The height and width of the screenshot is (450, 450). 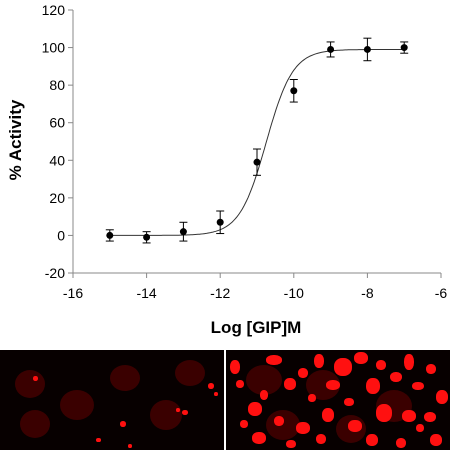 What do you see at coordinates (146, 293) in the screenshot?
I see `x-tick-label: -14` at bounding box center [146, 293].